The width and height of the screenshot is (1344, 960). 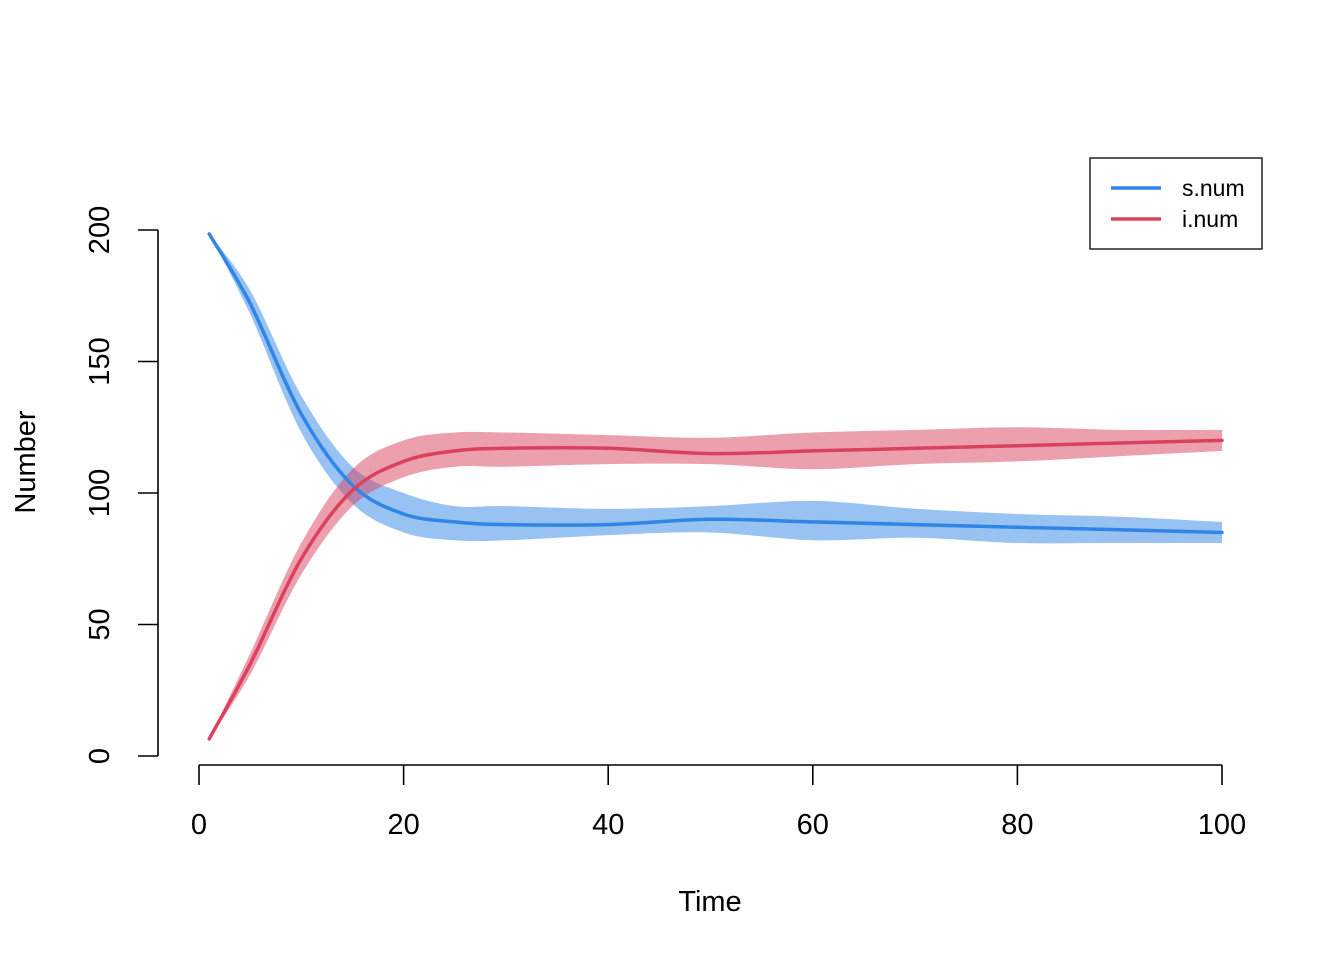 I want to click on y-ticks: 0 50 100 150 200, so click(x=121, y=485).